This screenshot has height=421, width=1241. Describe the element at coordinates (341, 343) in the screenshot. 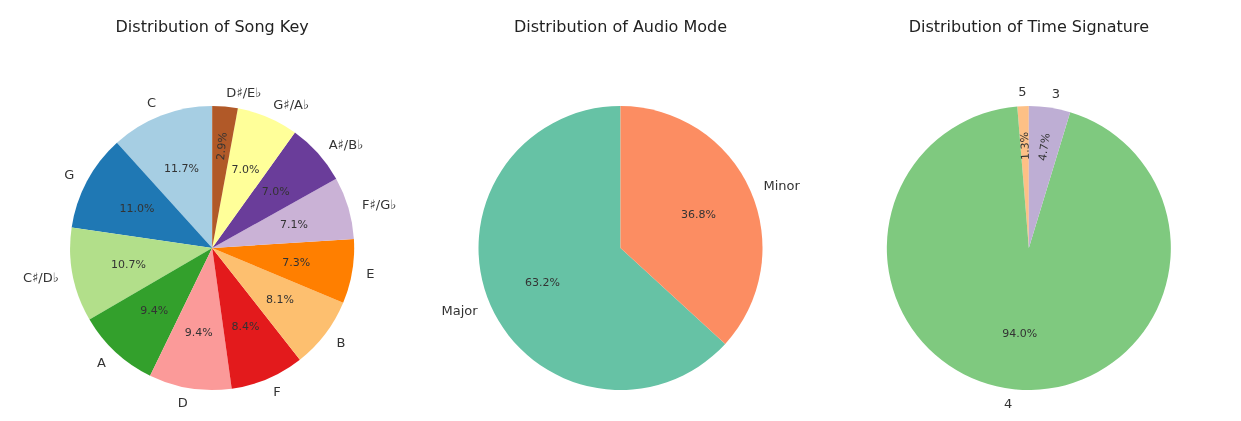

I see `slice-label: B` at that location.